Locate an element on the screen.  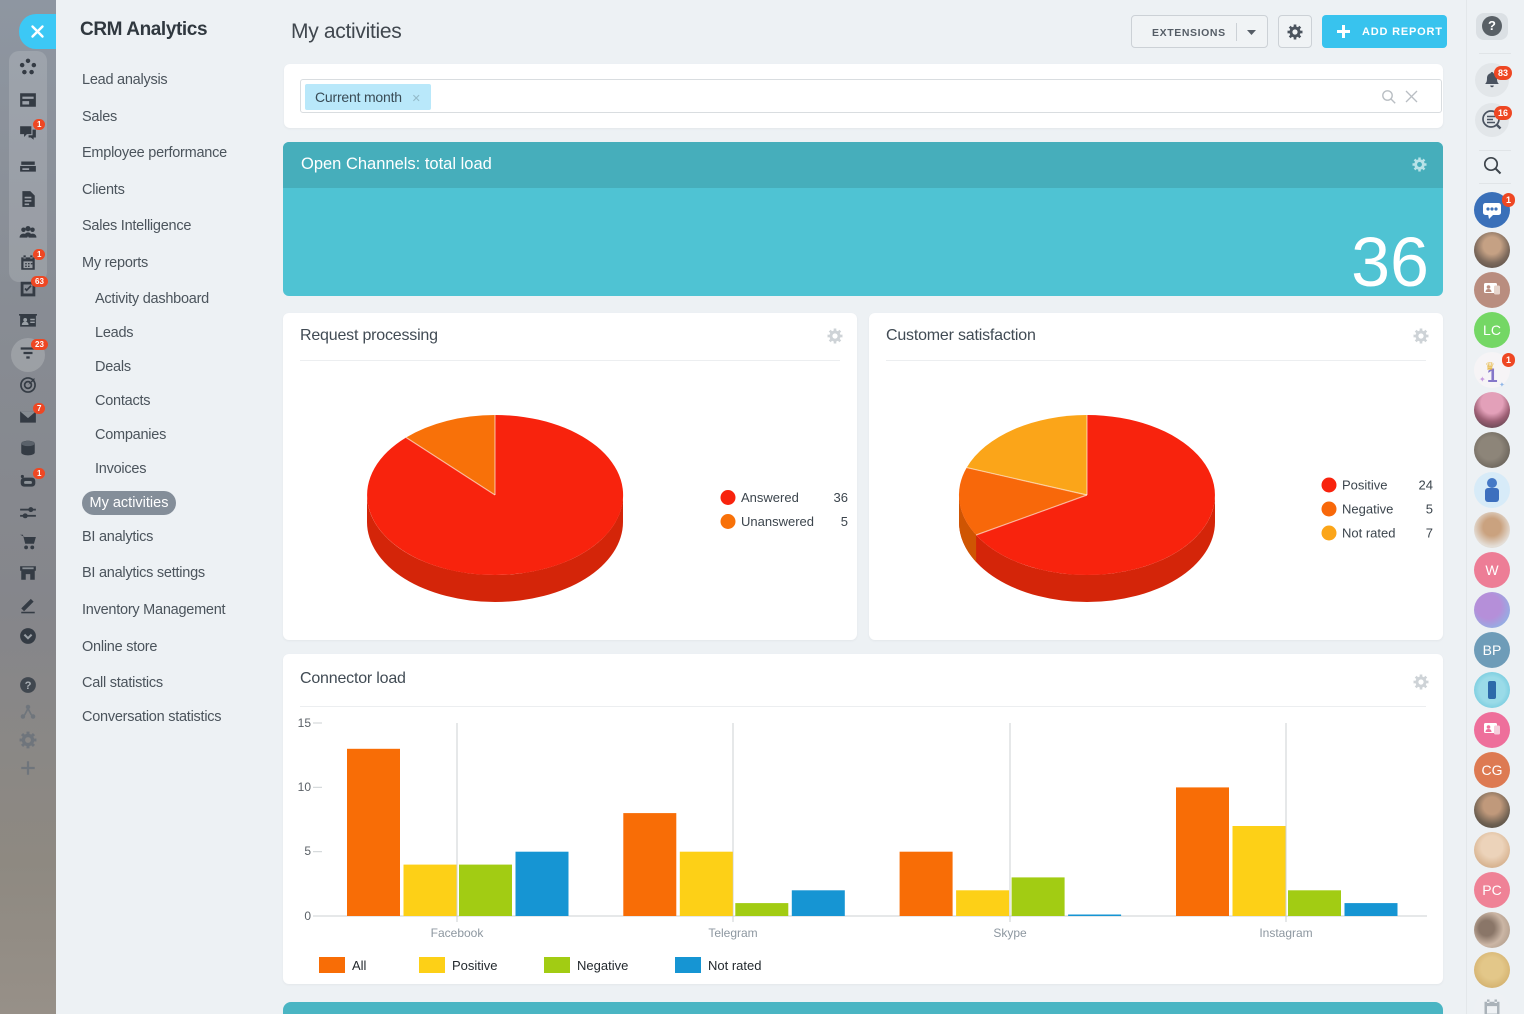
svg-text: All is located at coordinates (359, 965).